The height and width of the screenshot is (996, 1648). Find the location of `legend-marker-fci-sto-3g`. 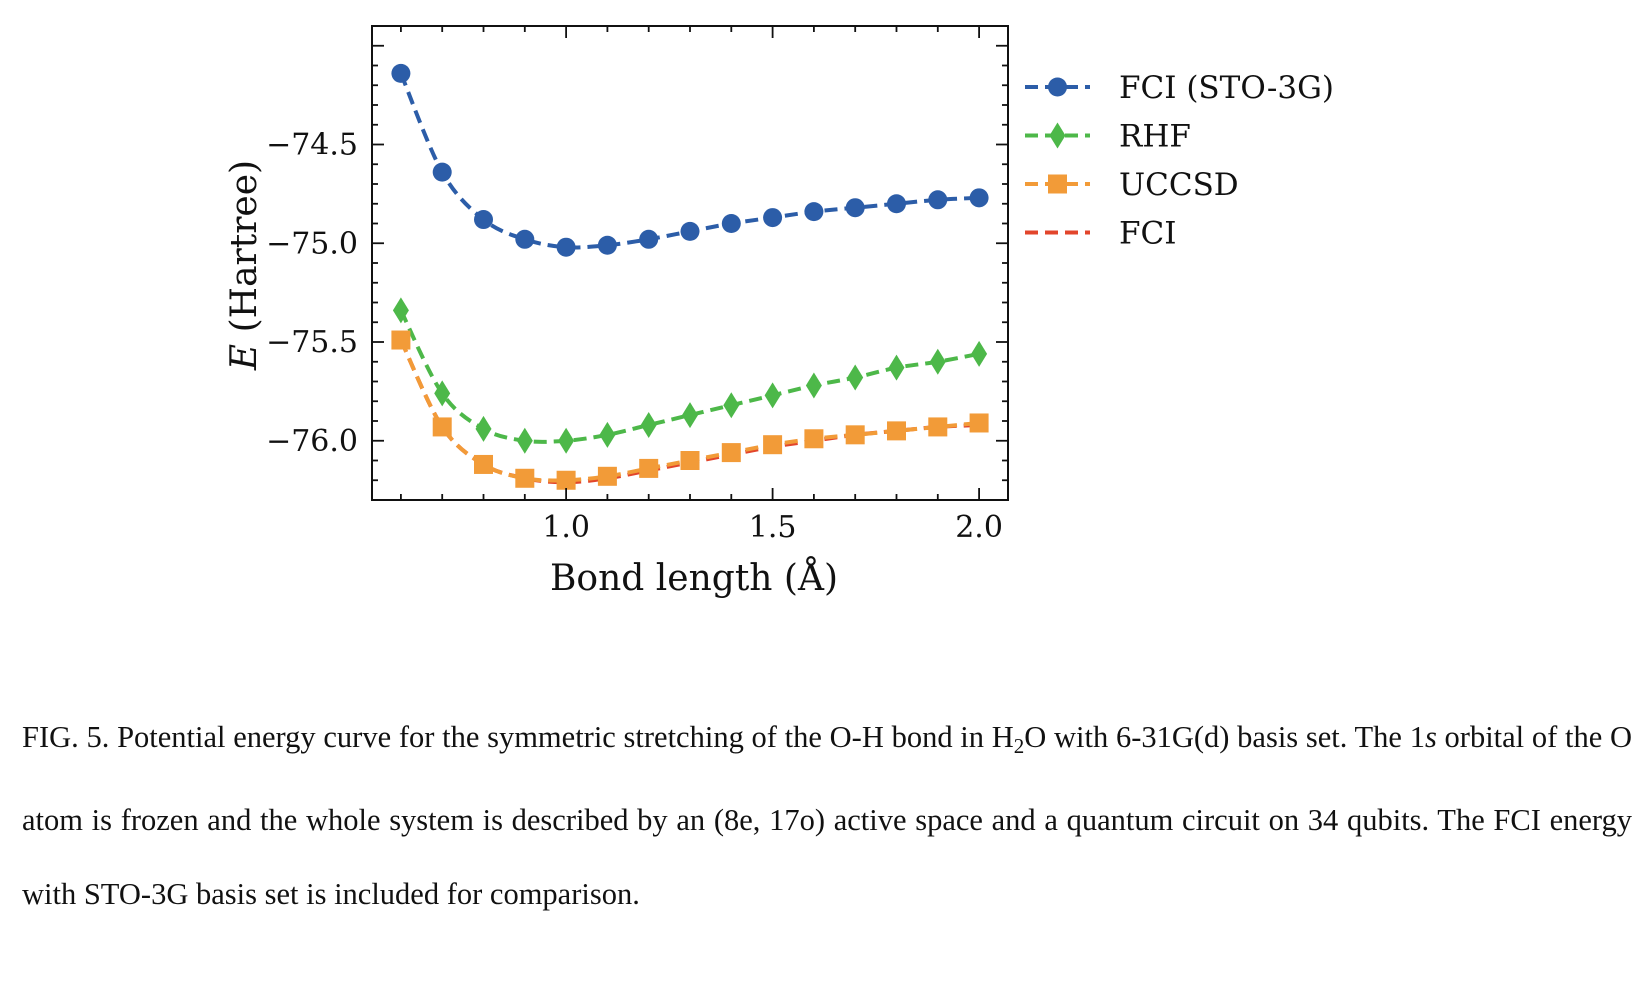

legend-marker-fci-sto-3g is located at coordinates (1057, 87).